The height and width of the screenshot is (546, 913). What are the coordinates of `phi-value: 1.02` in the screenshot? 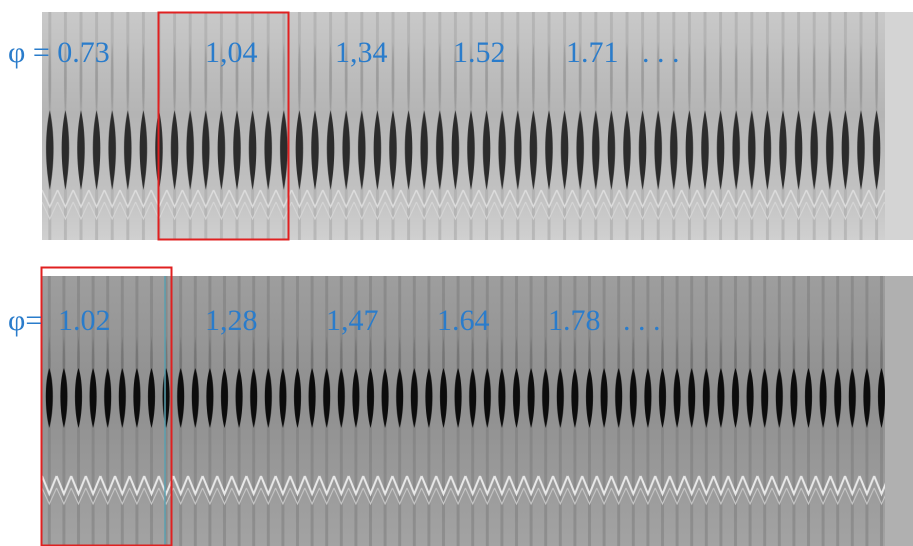 It's located at (84, 320).